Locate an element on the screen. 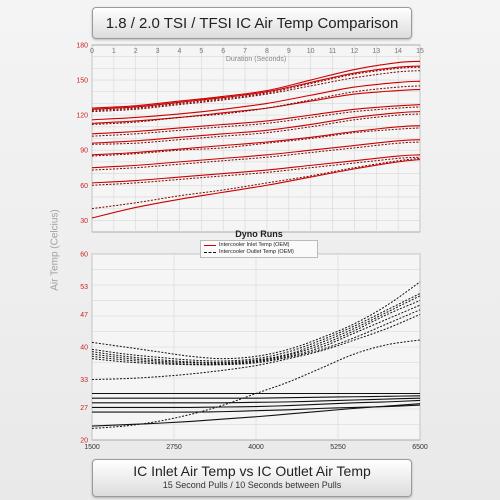  inlet-y-tick-1: 60 is located at coordinates (84, 186).